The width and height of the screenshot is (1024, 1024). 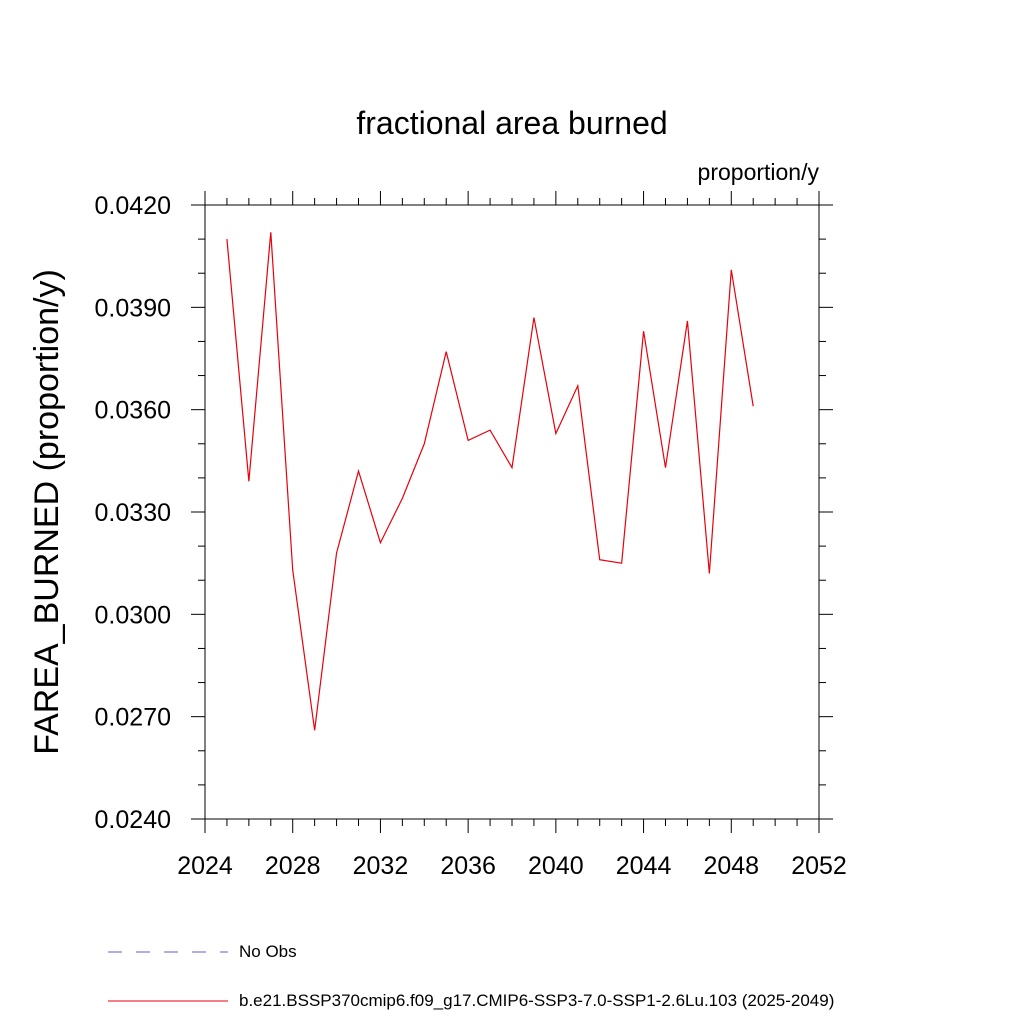 I want to click on x-tick-label: 2040, so click(x=556, y=866).